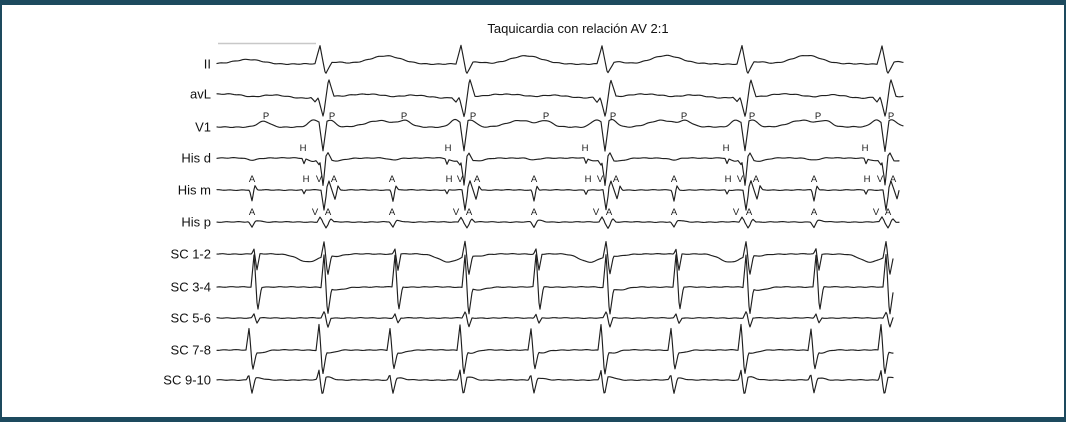 This screenshot has width=1066, height=422. Describe the element at coordinates (558, 195) in the screenshot. I see `trace-his-m` at that location.